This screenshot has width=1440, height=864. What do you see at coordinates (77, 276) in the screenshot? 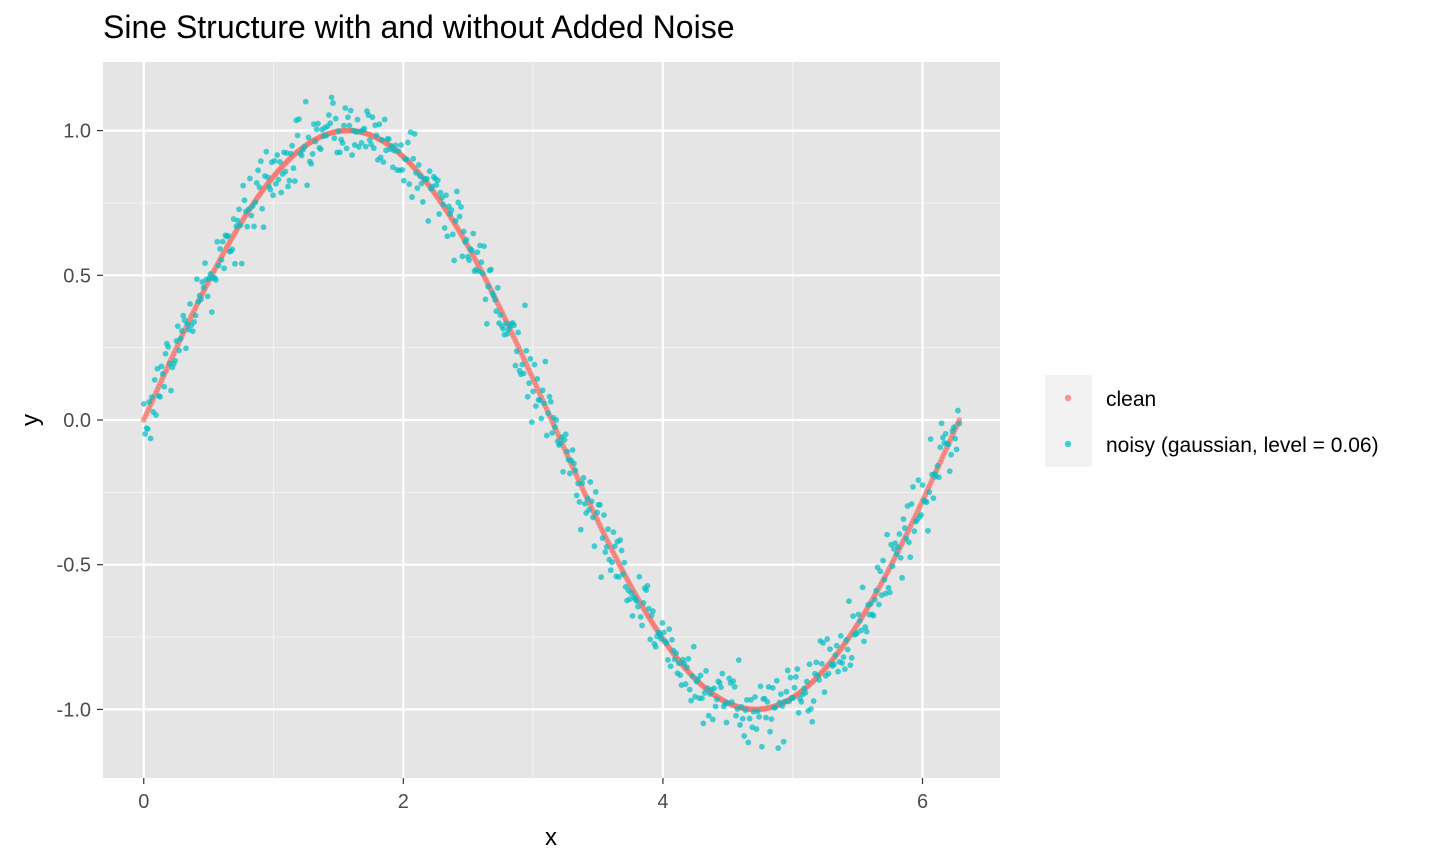
I see `y-tick-label: 0.5` at bounding box center [77, 276].